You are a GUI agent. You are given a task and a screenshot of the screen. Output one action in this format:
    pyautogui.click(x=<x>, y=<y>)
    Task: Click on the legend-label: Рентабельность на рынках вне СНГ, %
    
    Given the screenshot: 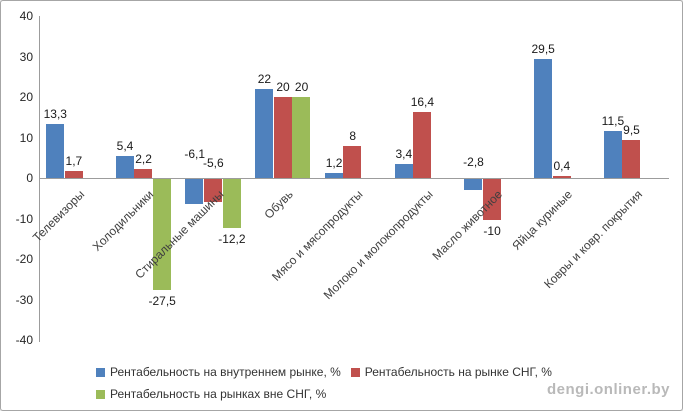 What is the action you would take?
    pyautogui.click(x=218, y=394)
    